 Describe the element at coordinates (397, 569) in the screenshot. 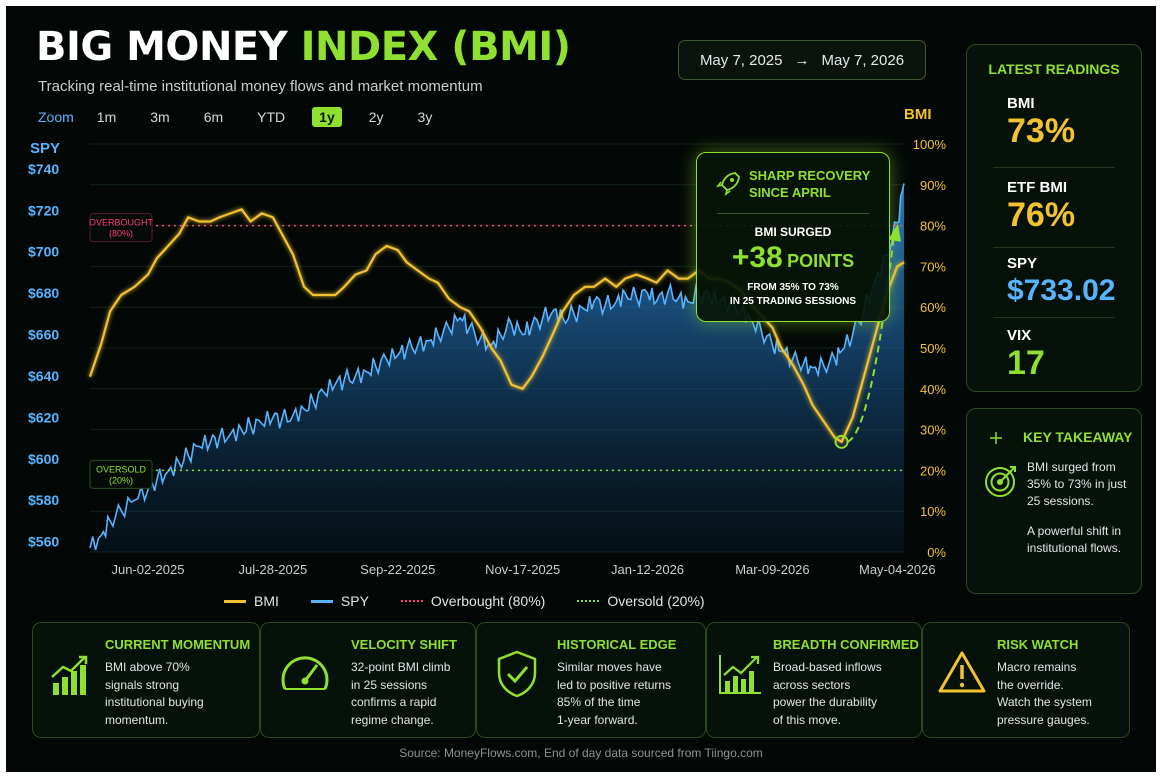

I see `date-tick-label: Sep-22-2025` at that location.